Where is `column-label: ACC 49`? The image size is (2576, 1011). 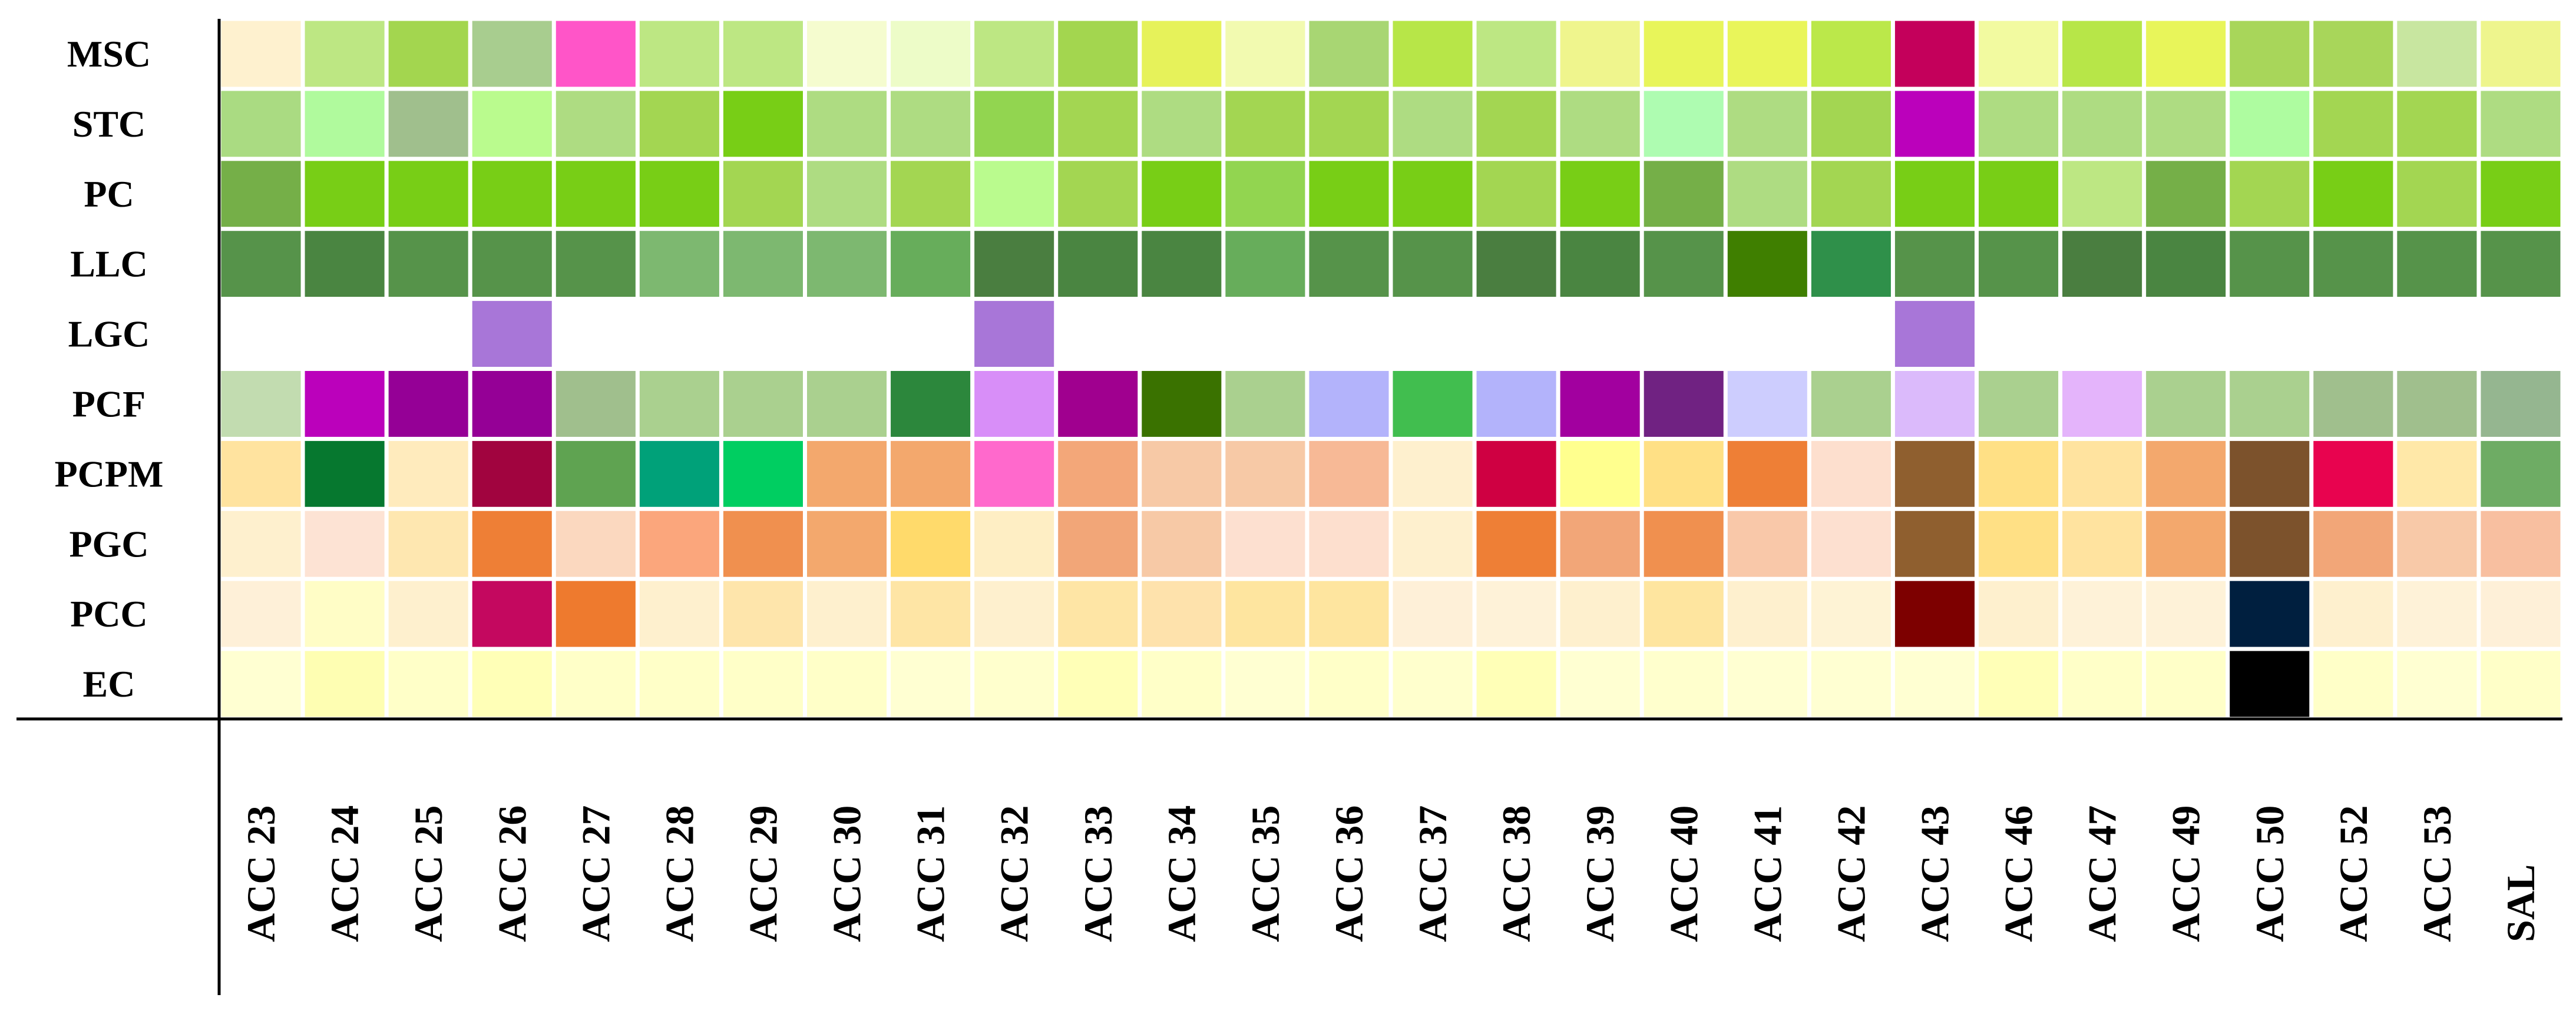
column-label: ACC 49 is located at coordinates (2186, 874).